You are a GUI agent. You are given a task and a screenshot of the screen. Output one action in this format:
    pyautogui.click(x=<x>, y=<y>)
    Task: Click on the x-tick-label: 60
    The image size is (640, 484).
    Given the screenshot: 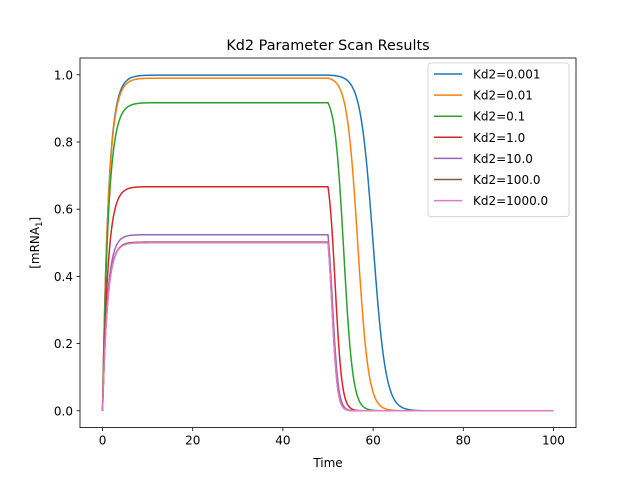 What is the action you would take?
    pyautogui.click(x=372, y=441)
    